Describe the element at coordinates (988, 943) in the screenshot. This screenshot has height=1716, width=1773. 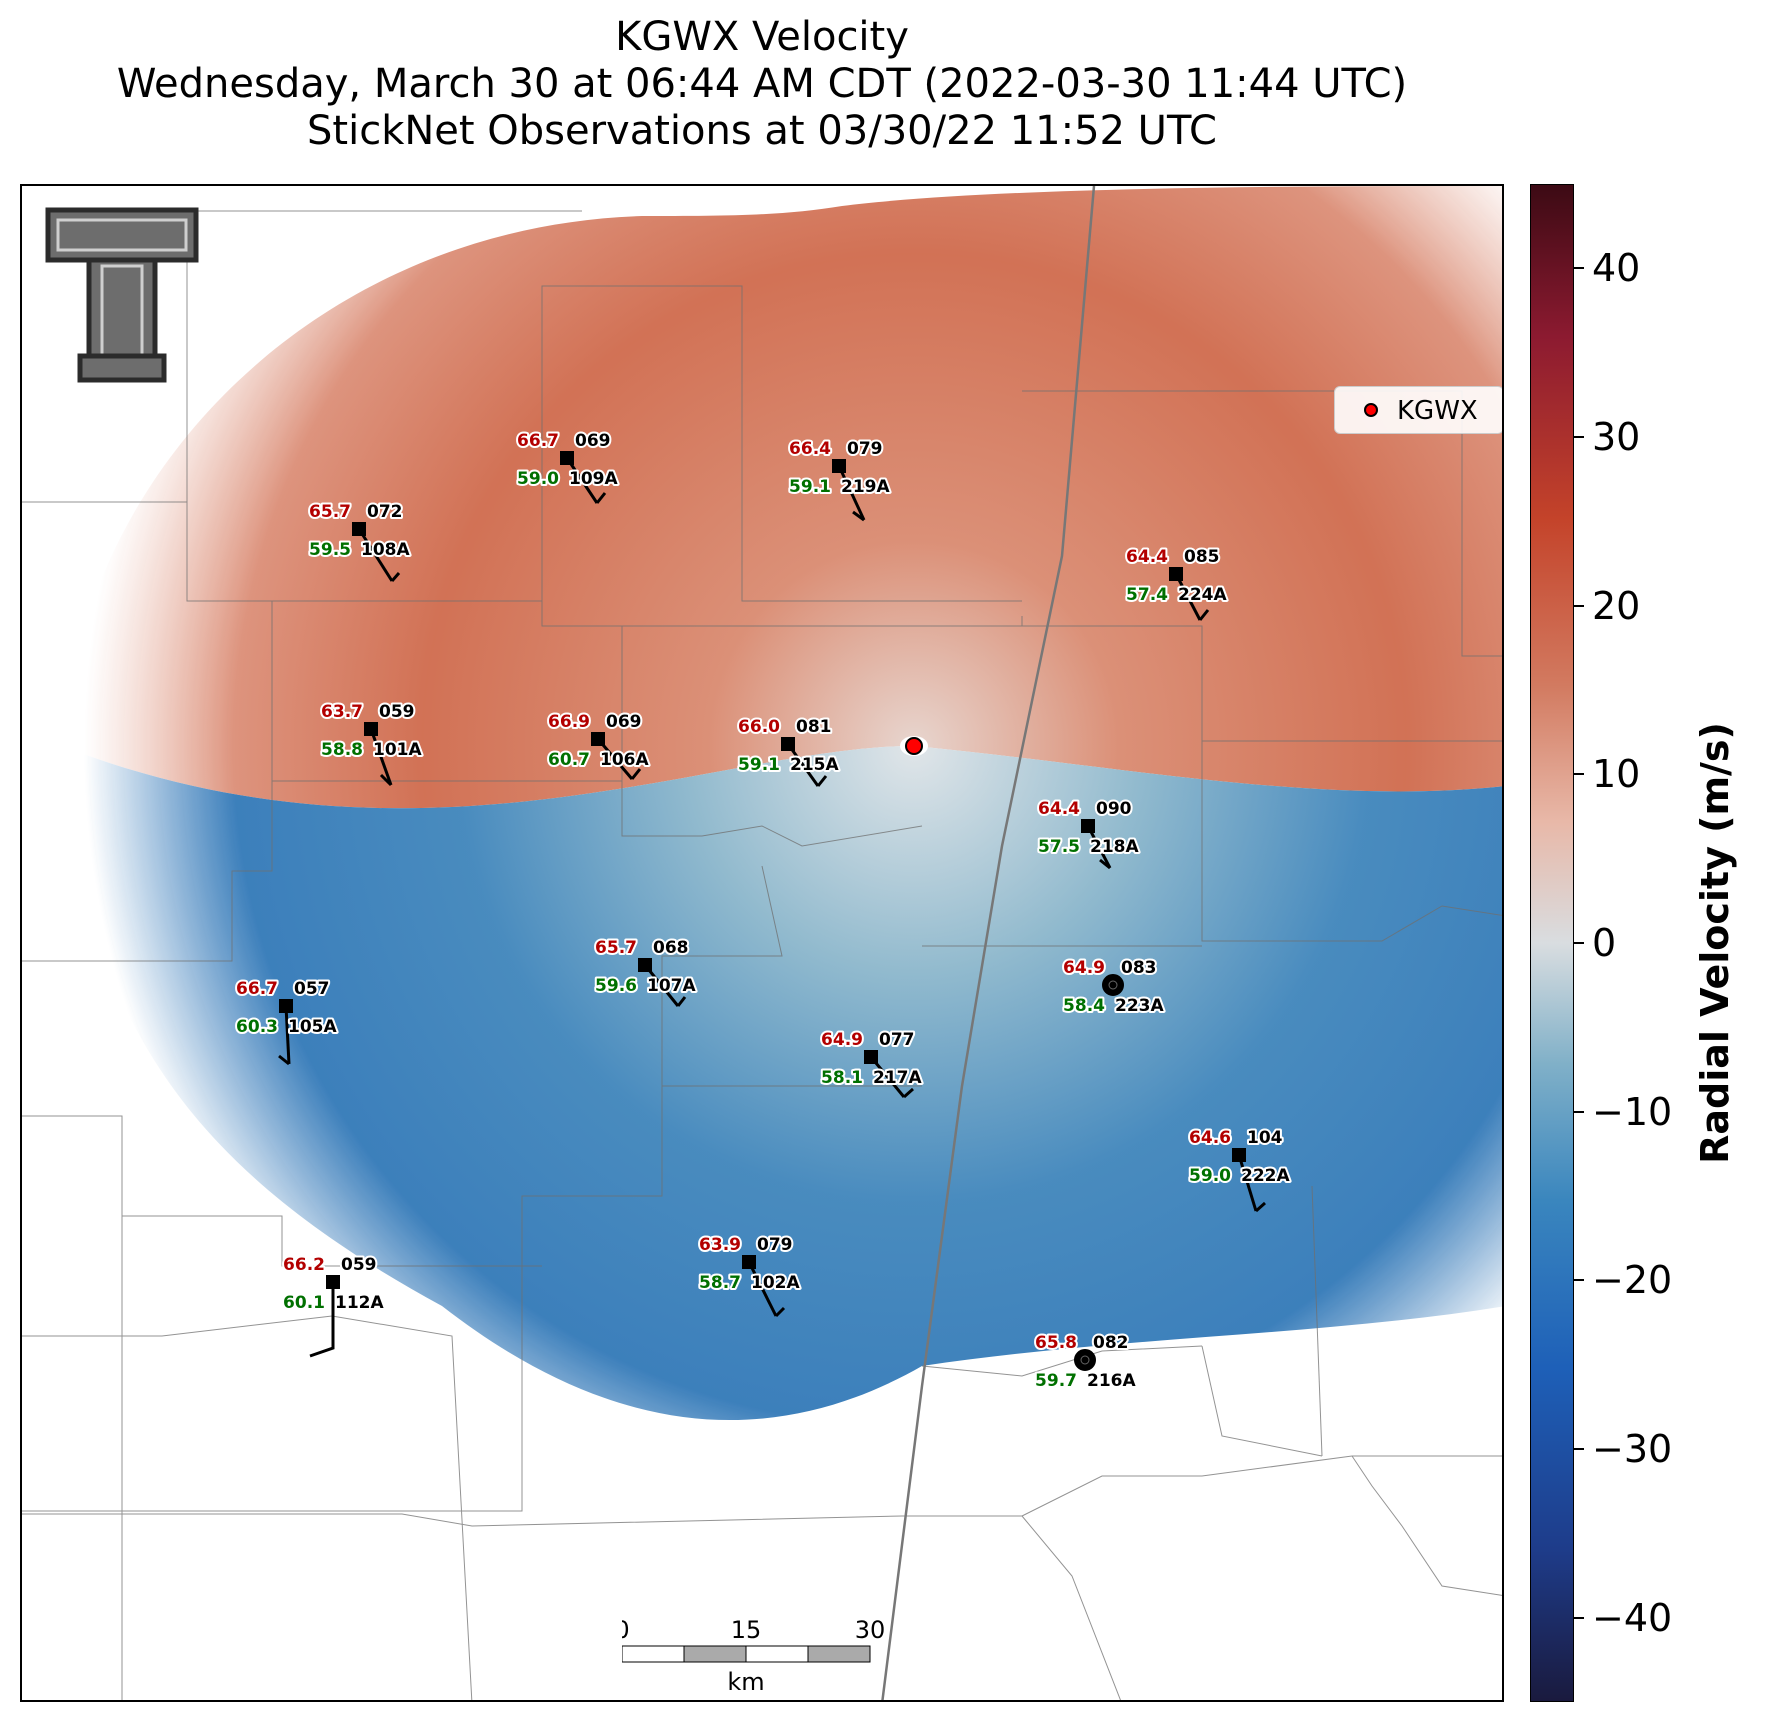
I see `state-boundary` at that location.